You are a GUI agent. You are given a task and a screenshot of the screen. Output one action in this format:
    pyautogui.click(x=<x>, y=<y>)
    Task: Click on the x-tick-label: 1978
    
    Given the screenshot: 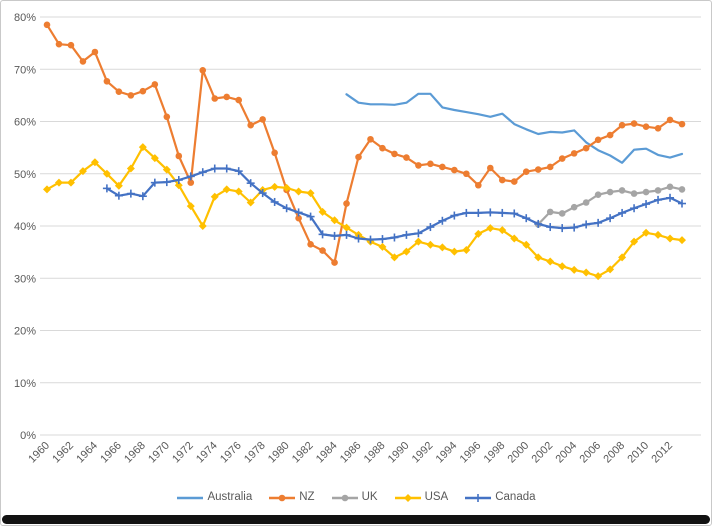 What is the action you would take?
    pyautogui.click(x=255, y=453)
    